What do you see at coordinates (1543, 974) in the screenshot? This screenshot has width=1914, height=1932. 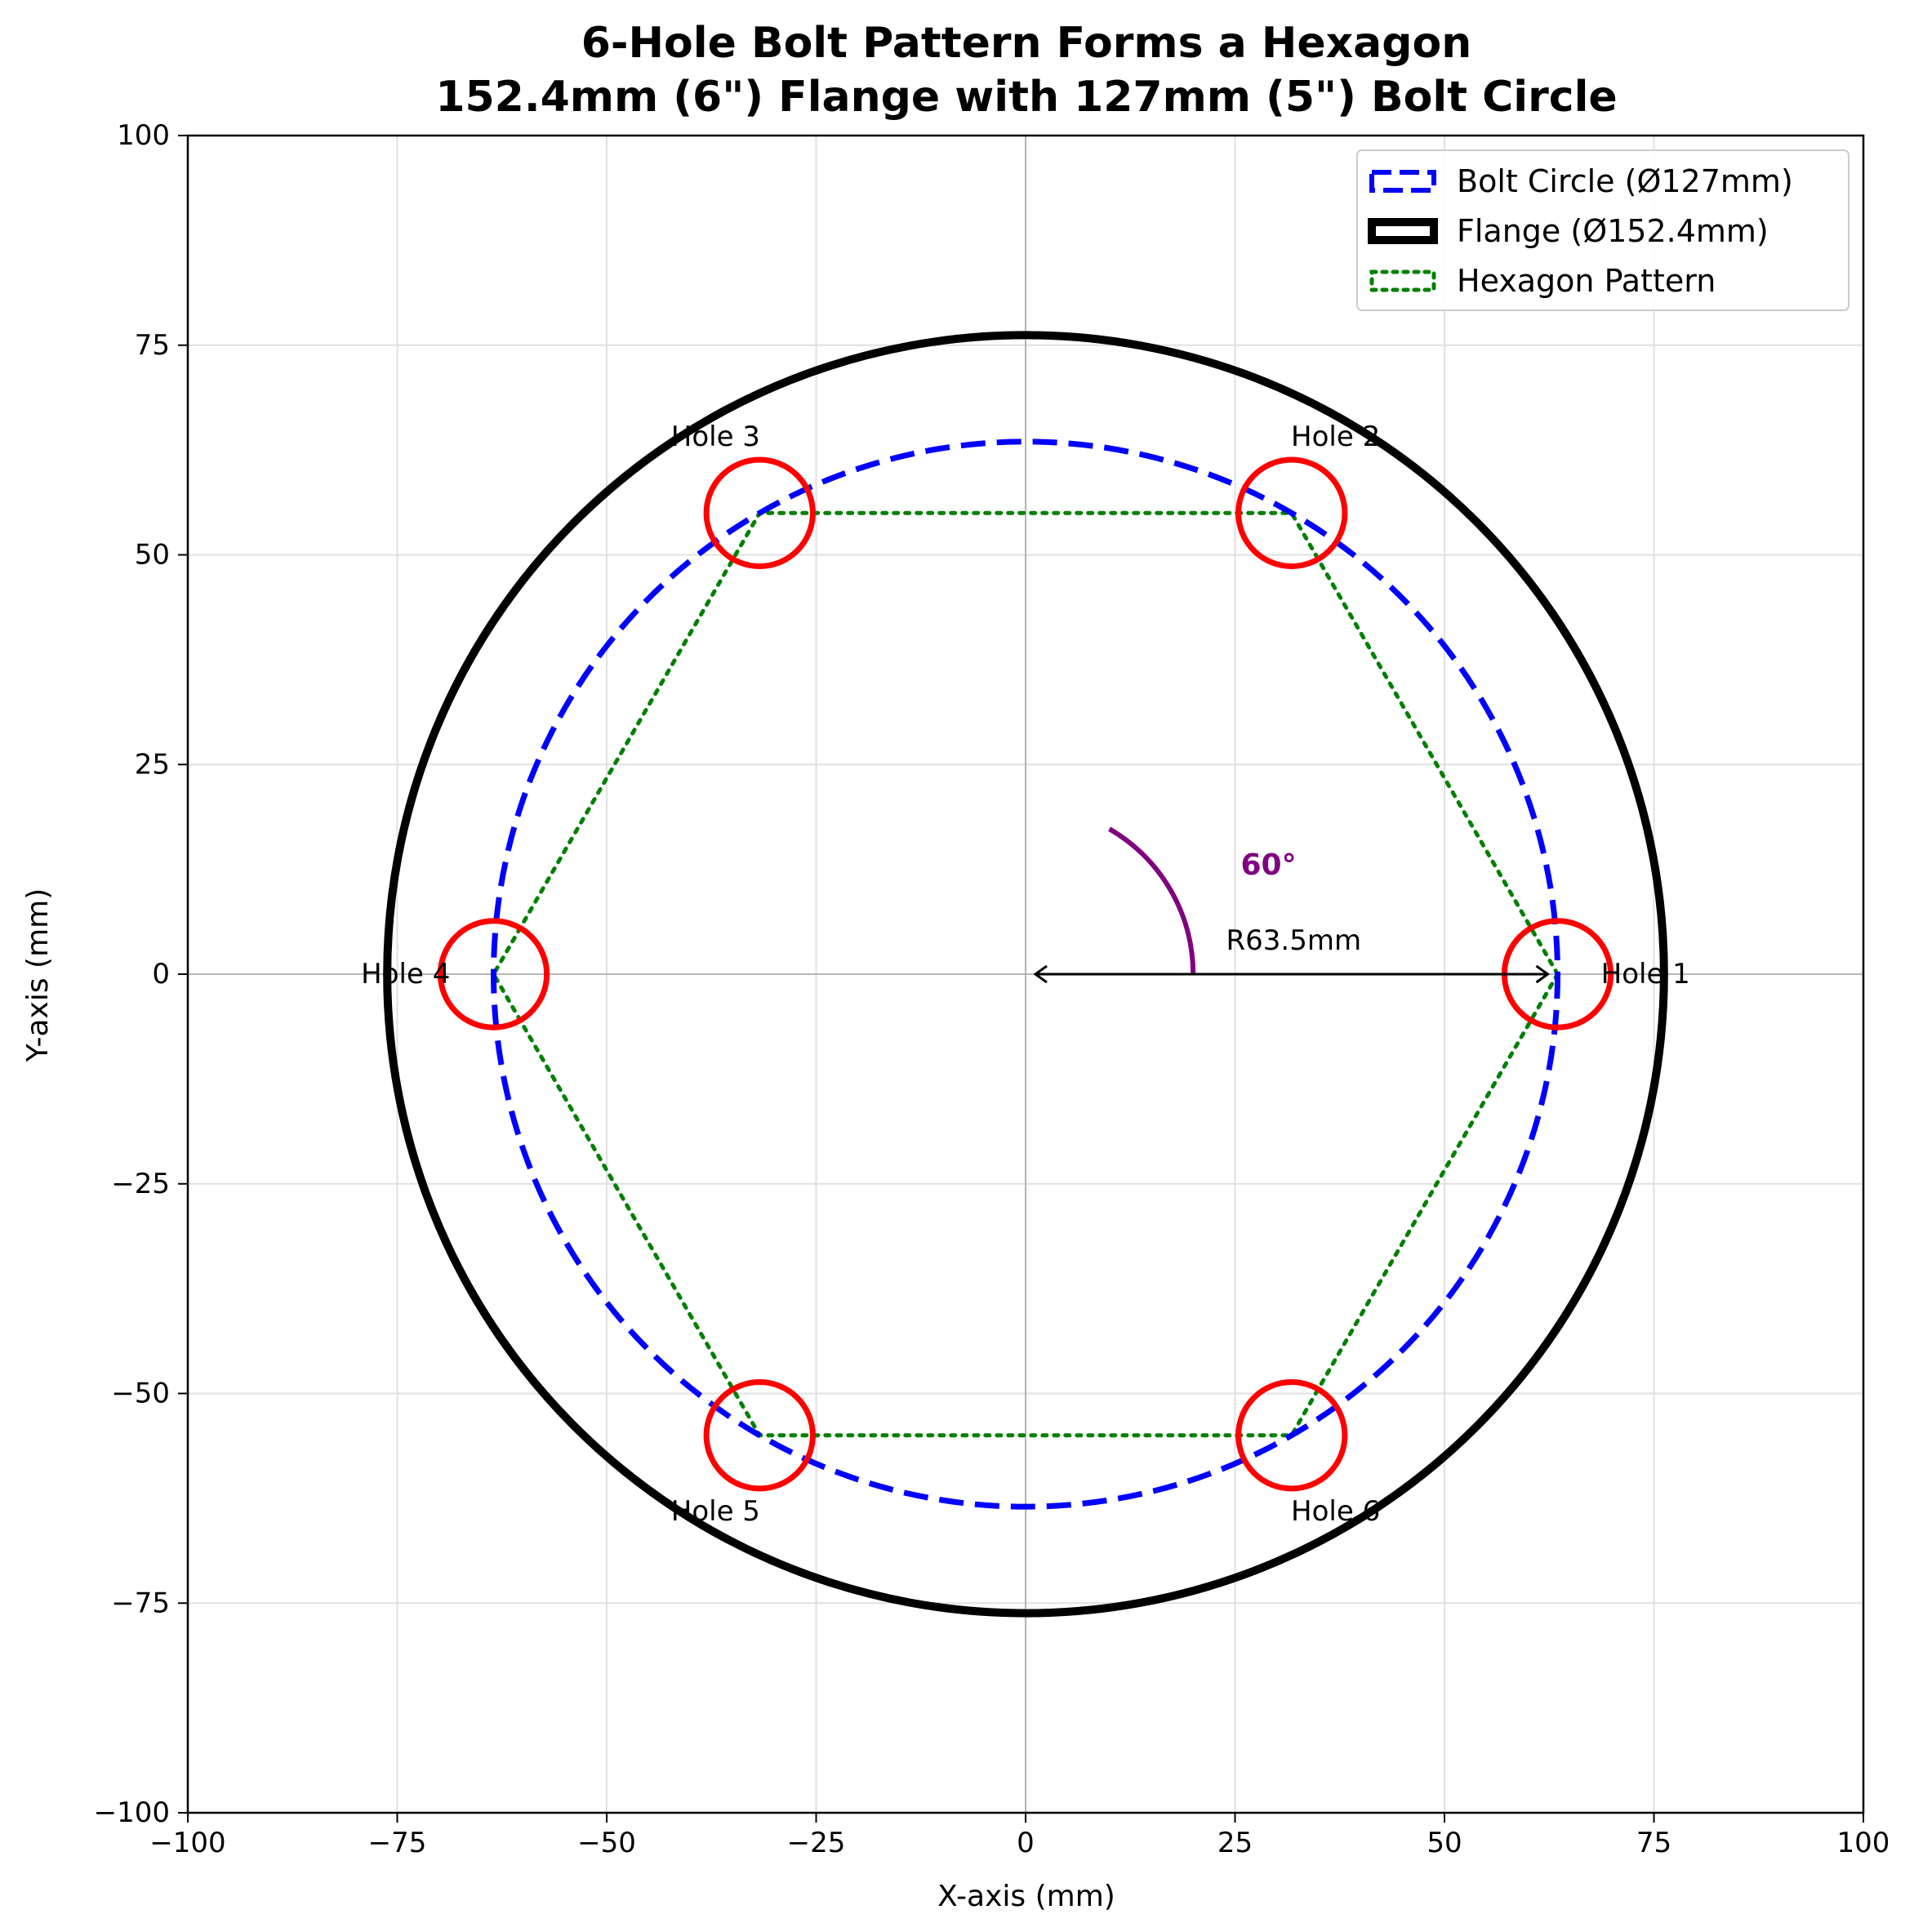 I see `radius-arrow-head-end` at bounding box center [1543, 974].